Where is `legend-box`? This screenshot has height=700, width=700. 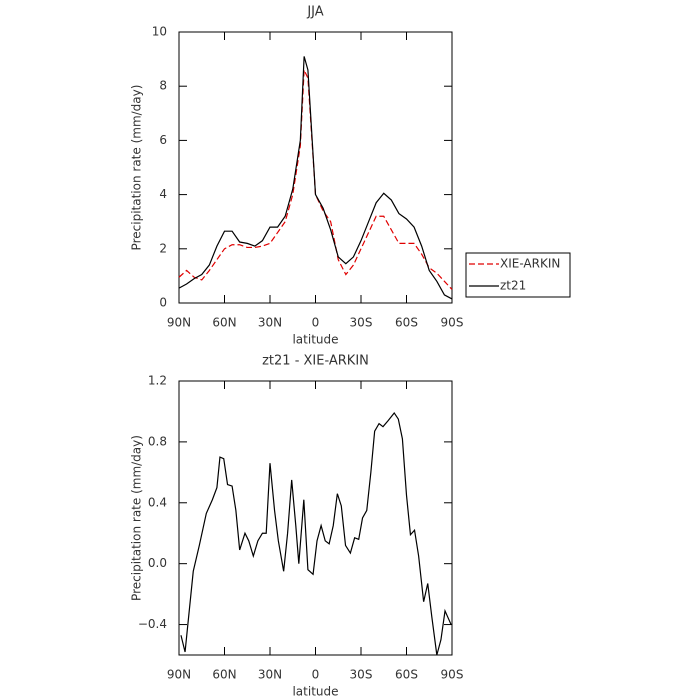
legend-box is located at coordinates (518, 275).